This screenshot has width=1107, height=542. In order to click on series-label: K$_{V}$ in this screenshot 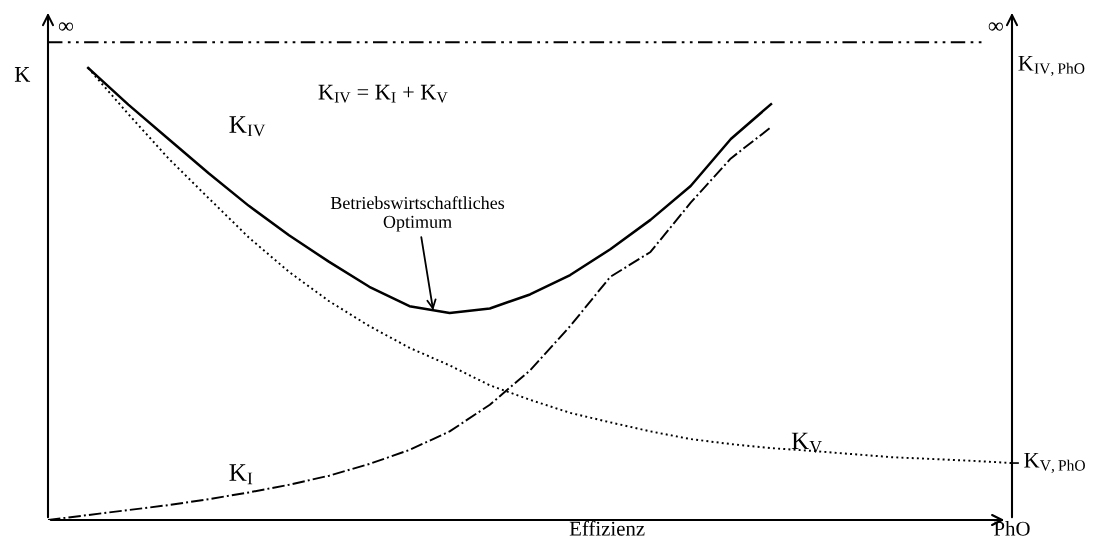, I will do `click(806, 442)`.